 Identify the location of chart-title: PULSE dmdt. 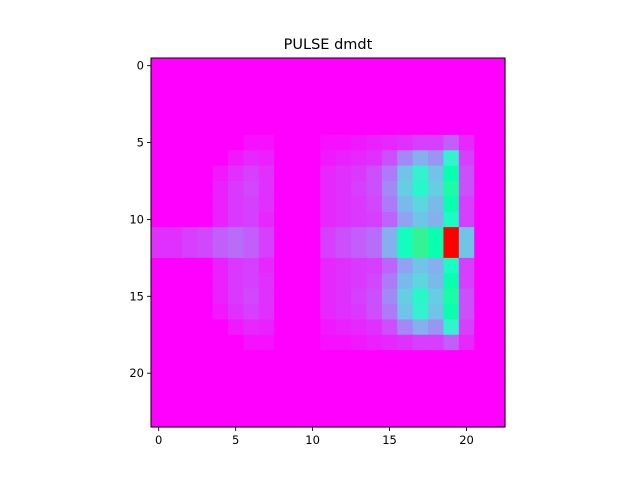
(328, 45).